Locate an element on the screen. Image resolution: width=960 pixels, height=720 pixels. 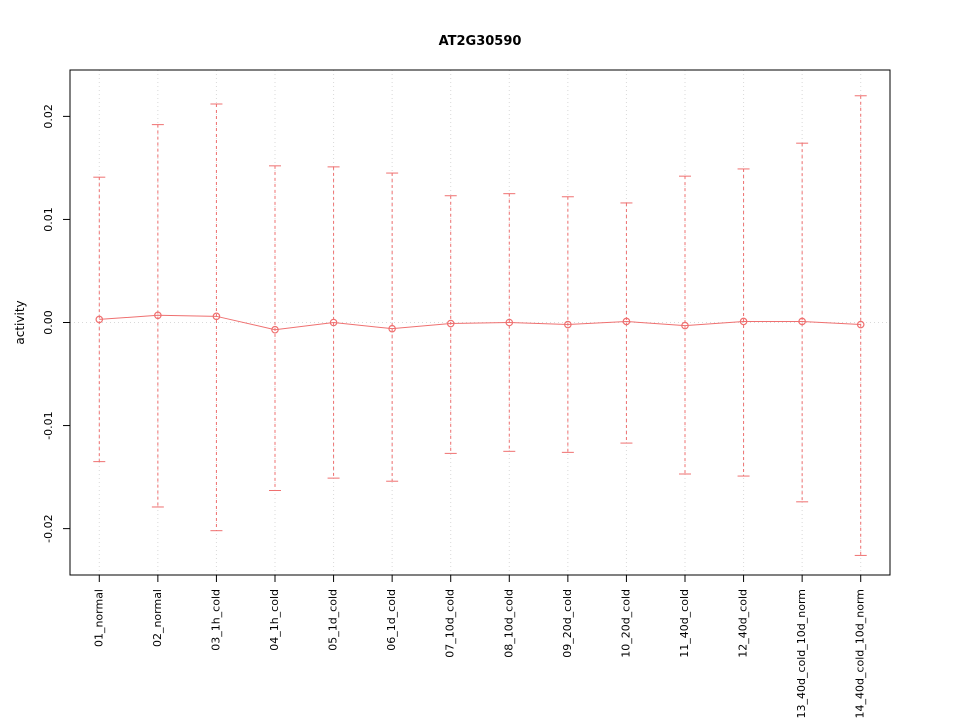
y-axis-label: activity is located at coordinates (20, 322).